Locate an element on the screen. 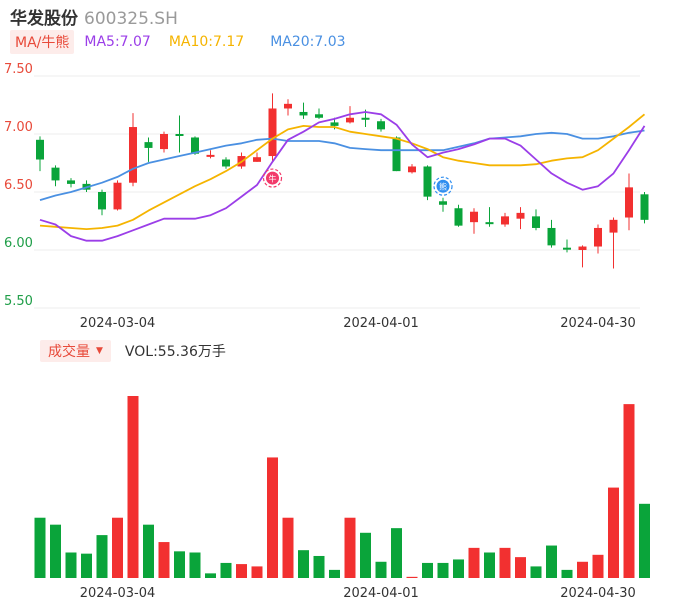 The width and height of the screenshot is (686, 606). caret-down-icon: ▼ is located at coordinates (99, 351).